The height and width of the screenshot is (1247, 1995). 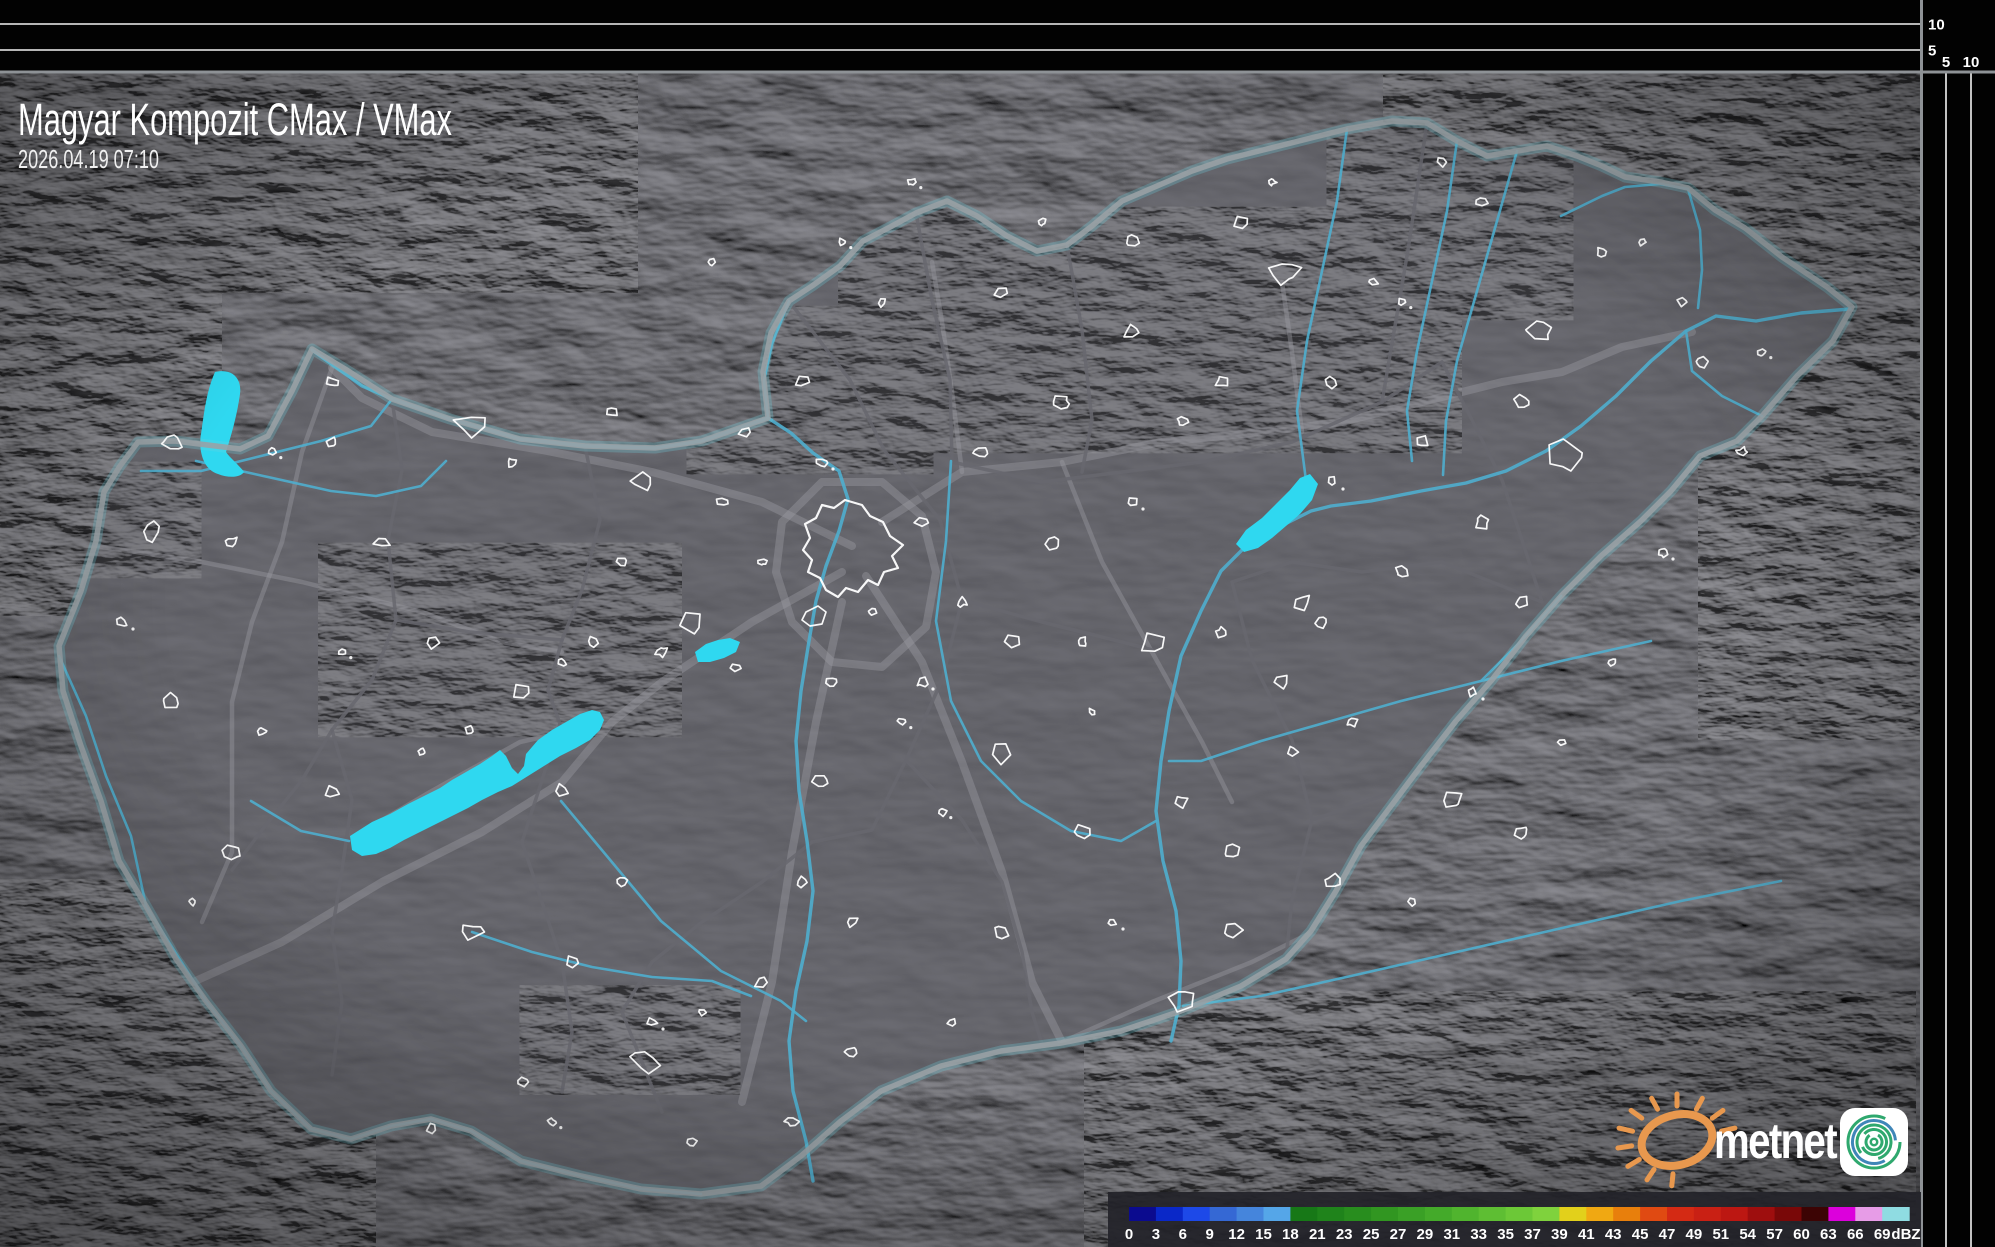 I want to click on top-cross-section-panel, so click(x=997, y=35).